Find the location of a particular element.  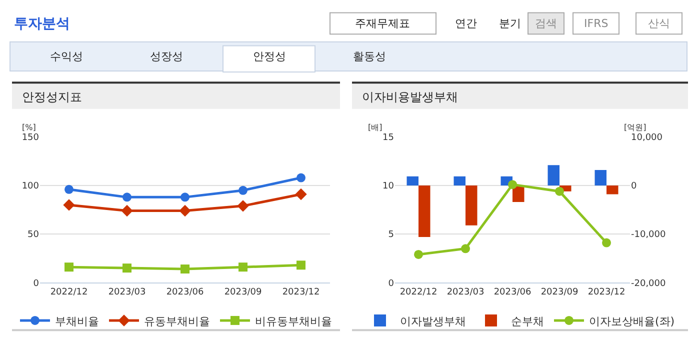

y-axis-title: [배] is located at coordinates (375, 127).